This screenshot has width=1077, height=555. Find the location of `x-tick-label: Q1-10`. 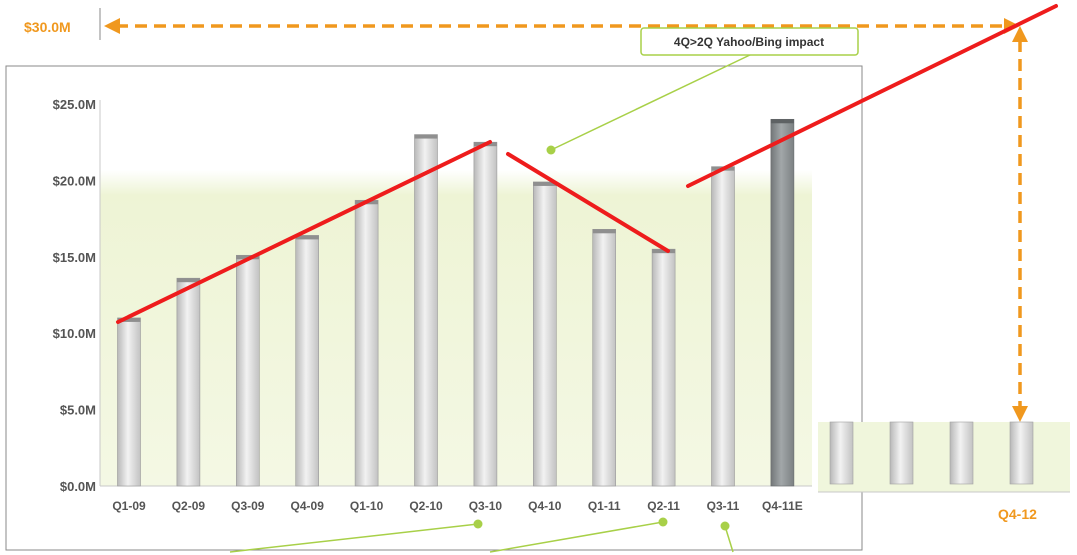

x-tick-label: Q1-10 is located at coordinates (367, 506).